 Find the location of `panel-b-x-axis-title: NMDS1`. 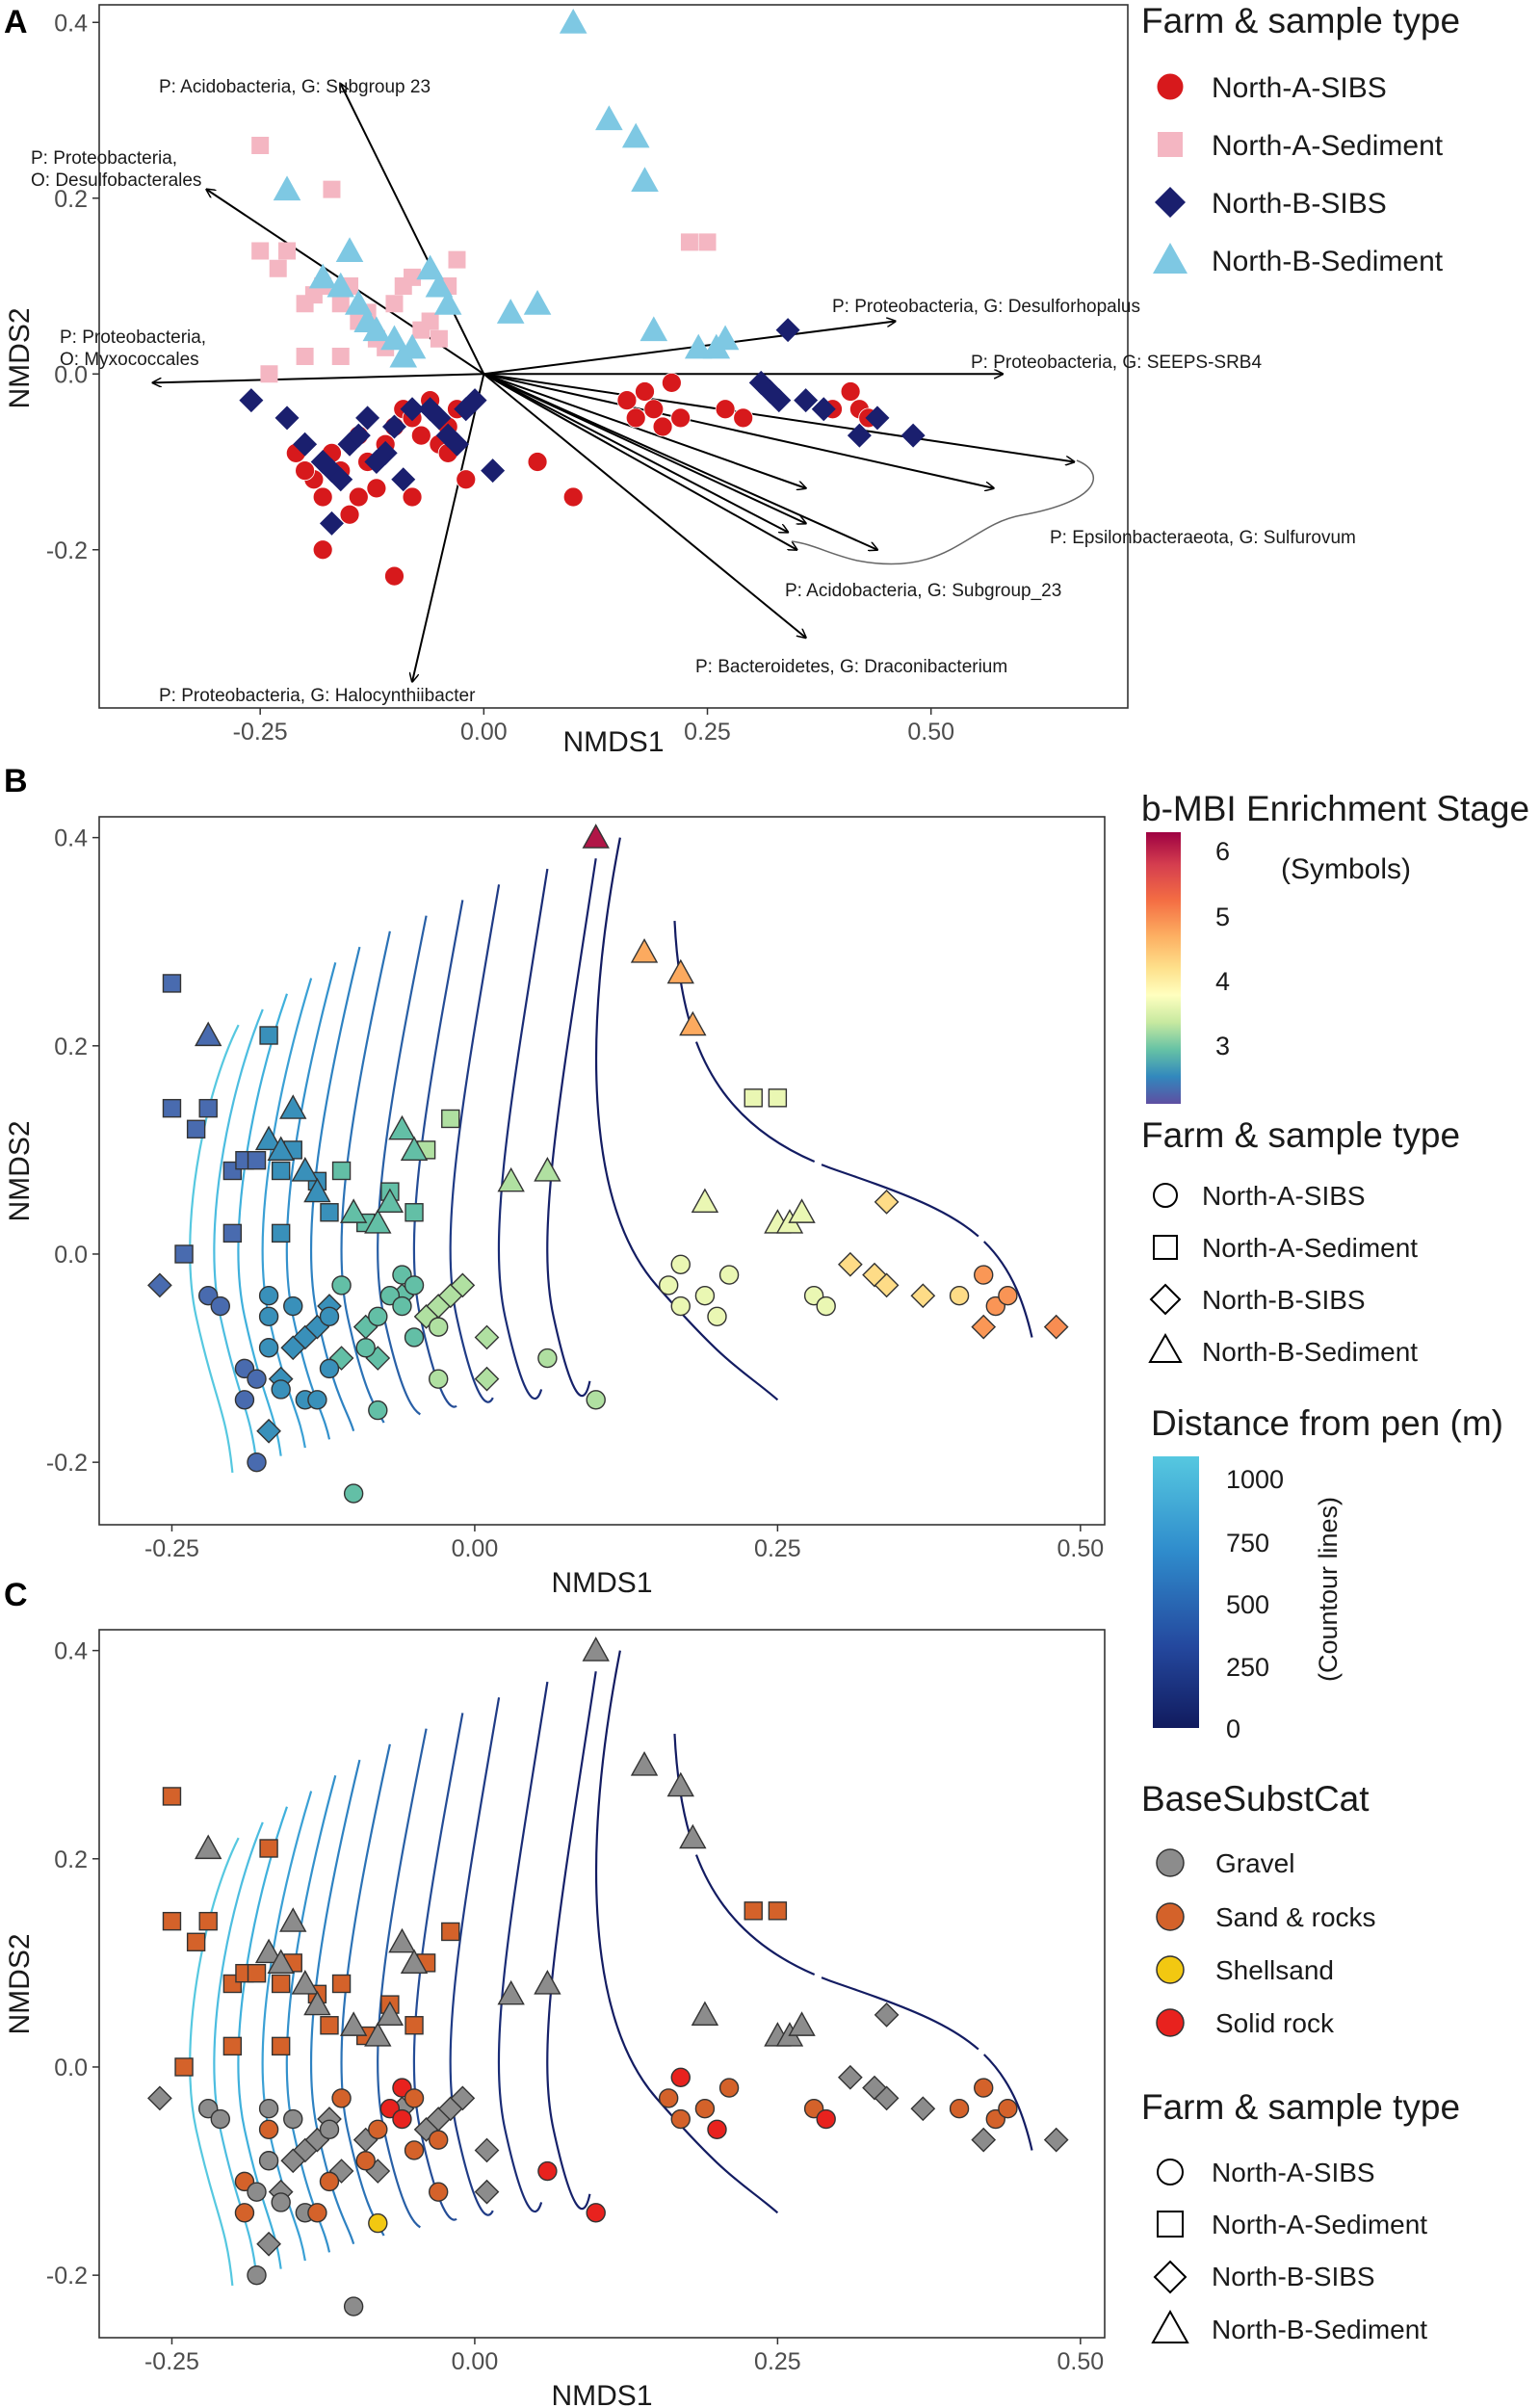

panel-b-x-axis-title: NMDS1 is located at coordinates (601, 1583).